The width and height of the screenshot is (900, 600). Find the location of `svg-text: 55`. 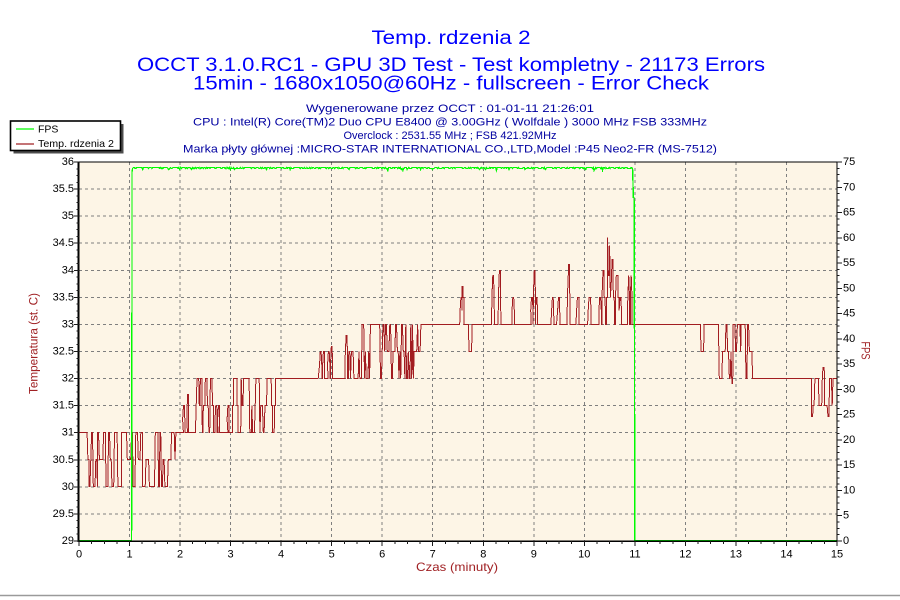

svg-text: 55 is located at coordinates (849, 263).